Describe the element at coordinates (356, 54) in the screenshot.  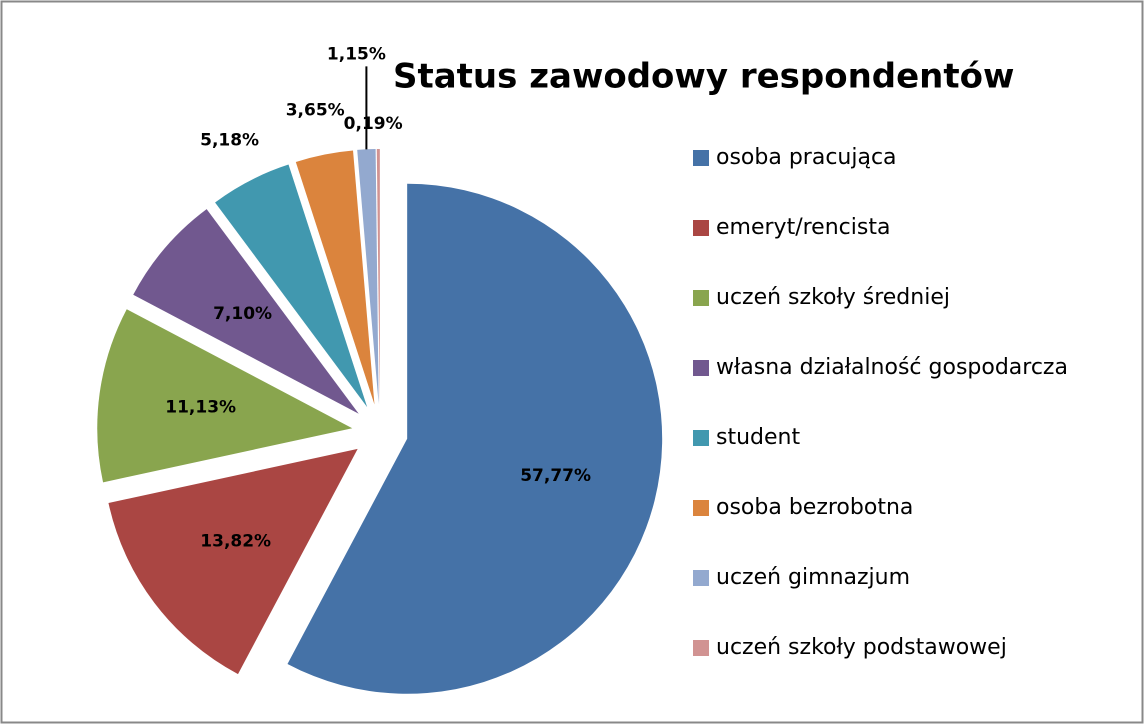
I see `data-label: 1,15%` at that location.